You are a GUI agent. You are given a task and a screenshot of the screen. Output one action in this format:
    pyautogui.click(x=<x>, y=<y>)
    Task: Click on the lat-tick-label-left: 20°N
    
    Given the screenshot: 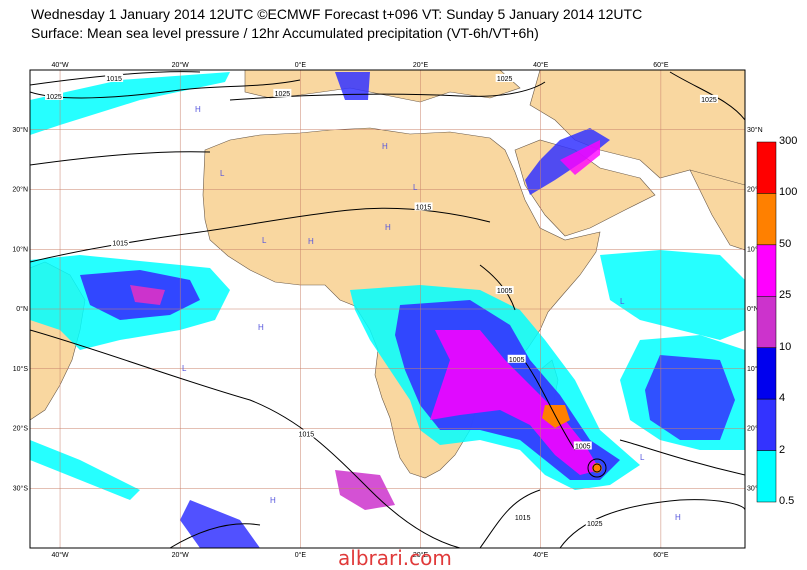 What is the action you would take?
    pyautogui.click(x=20, y=190)
    